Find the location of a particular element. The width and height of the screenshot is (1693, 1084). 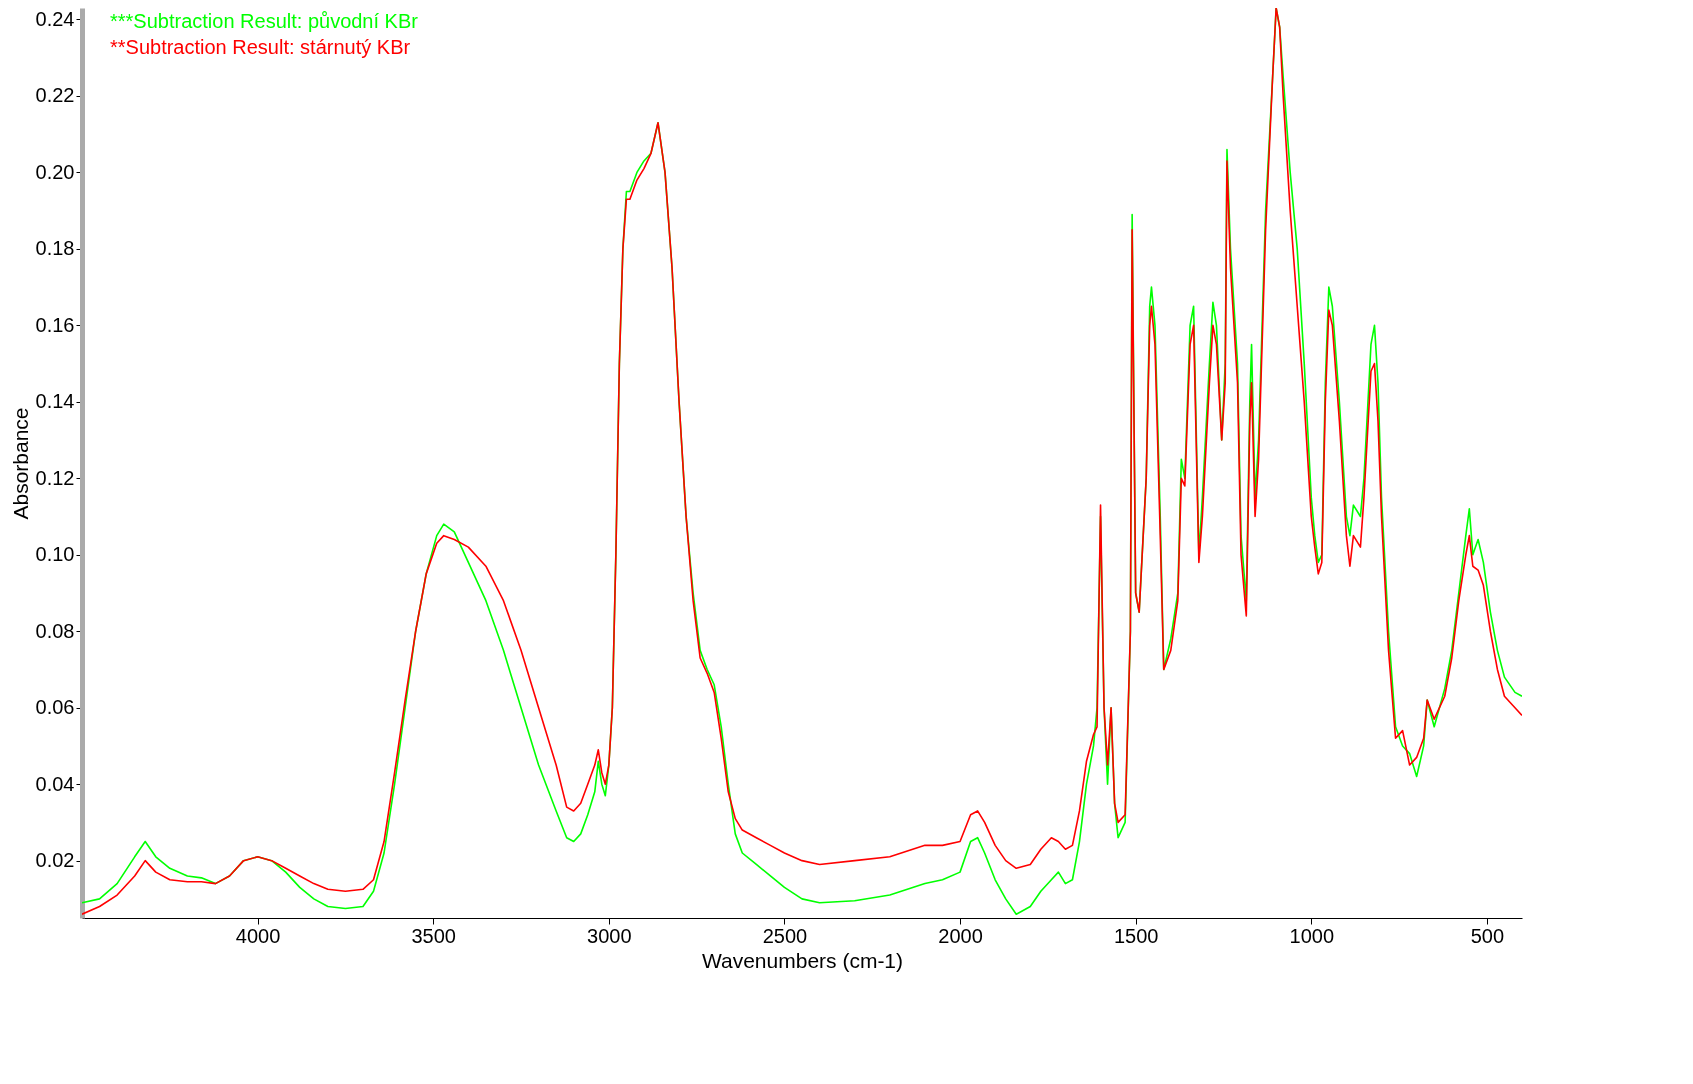

x-tick-label: 3000 is located at coordinates (609, 935).